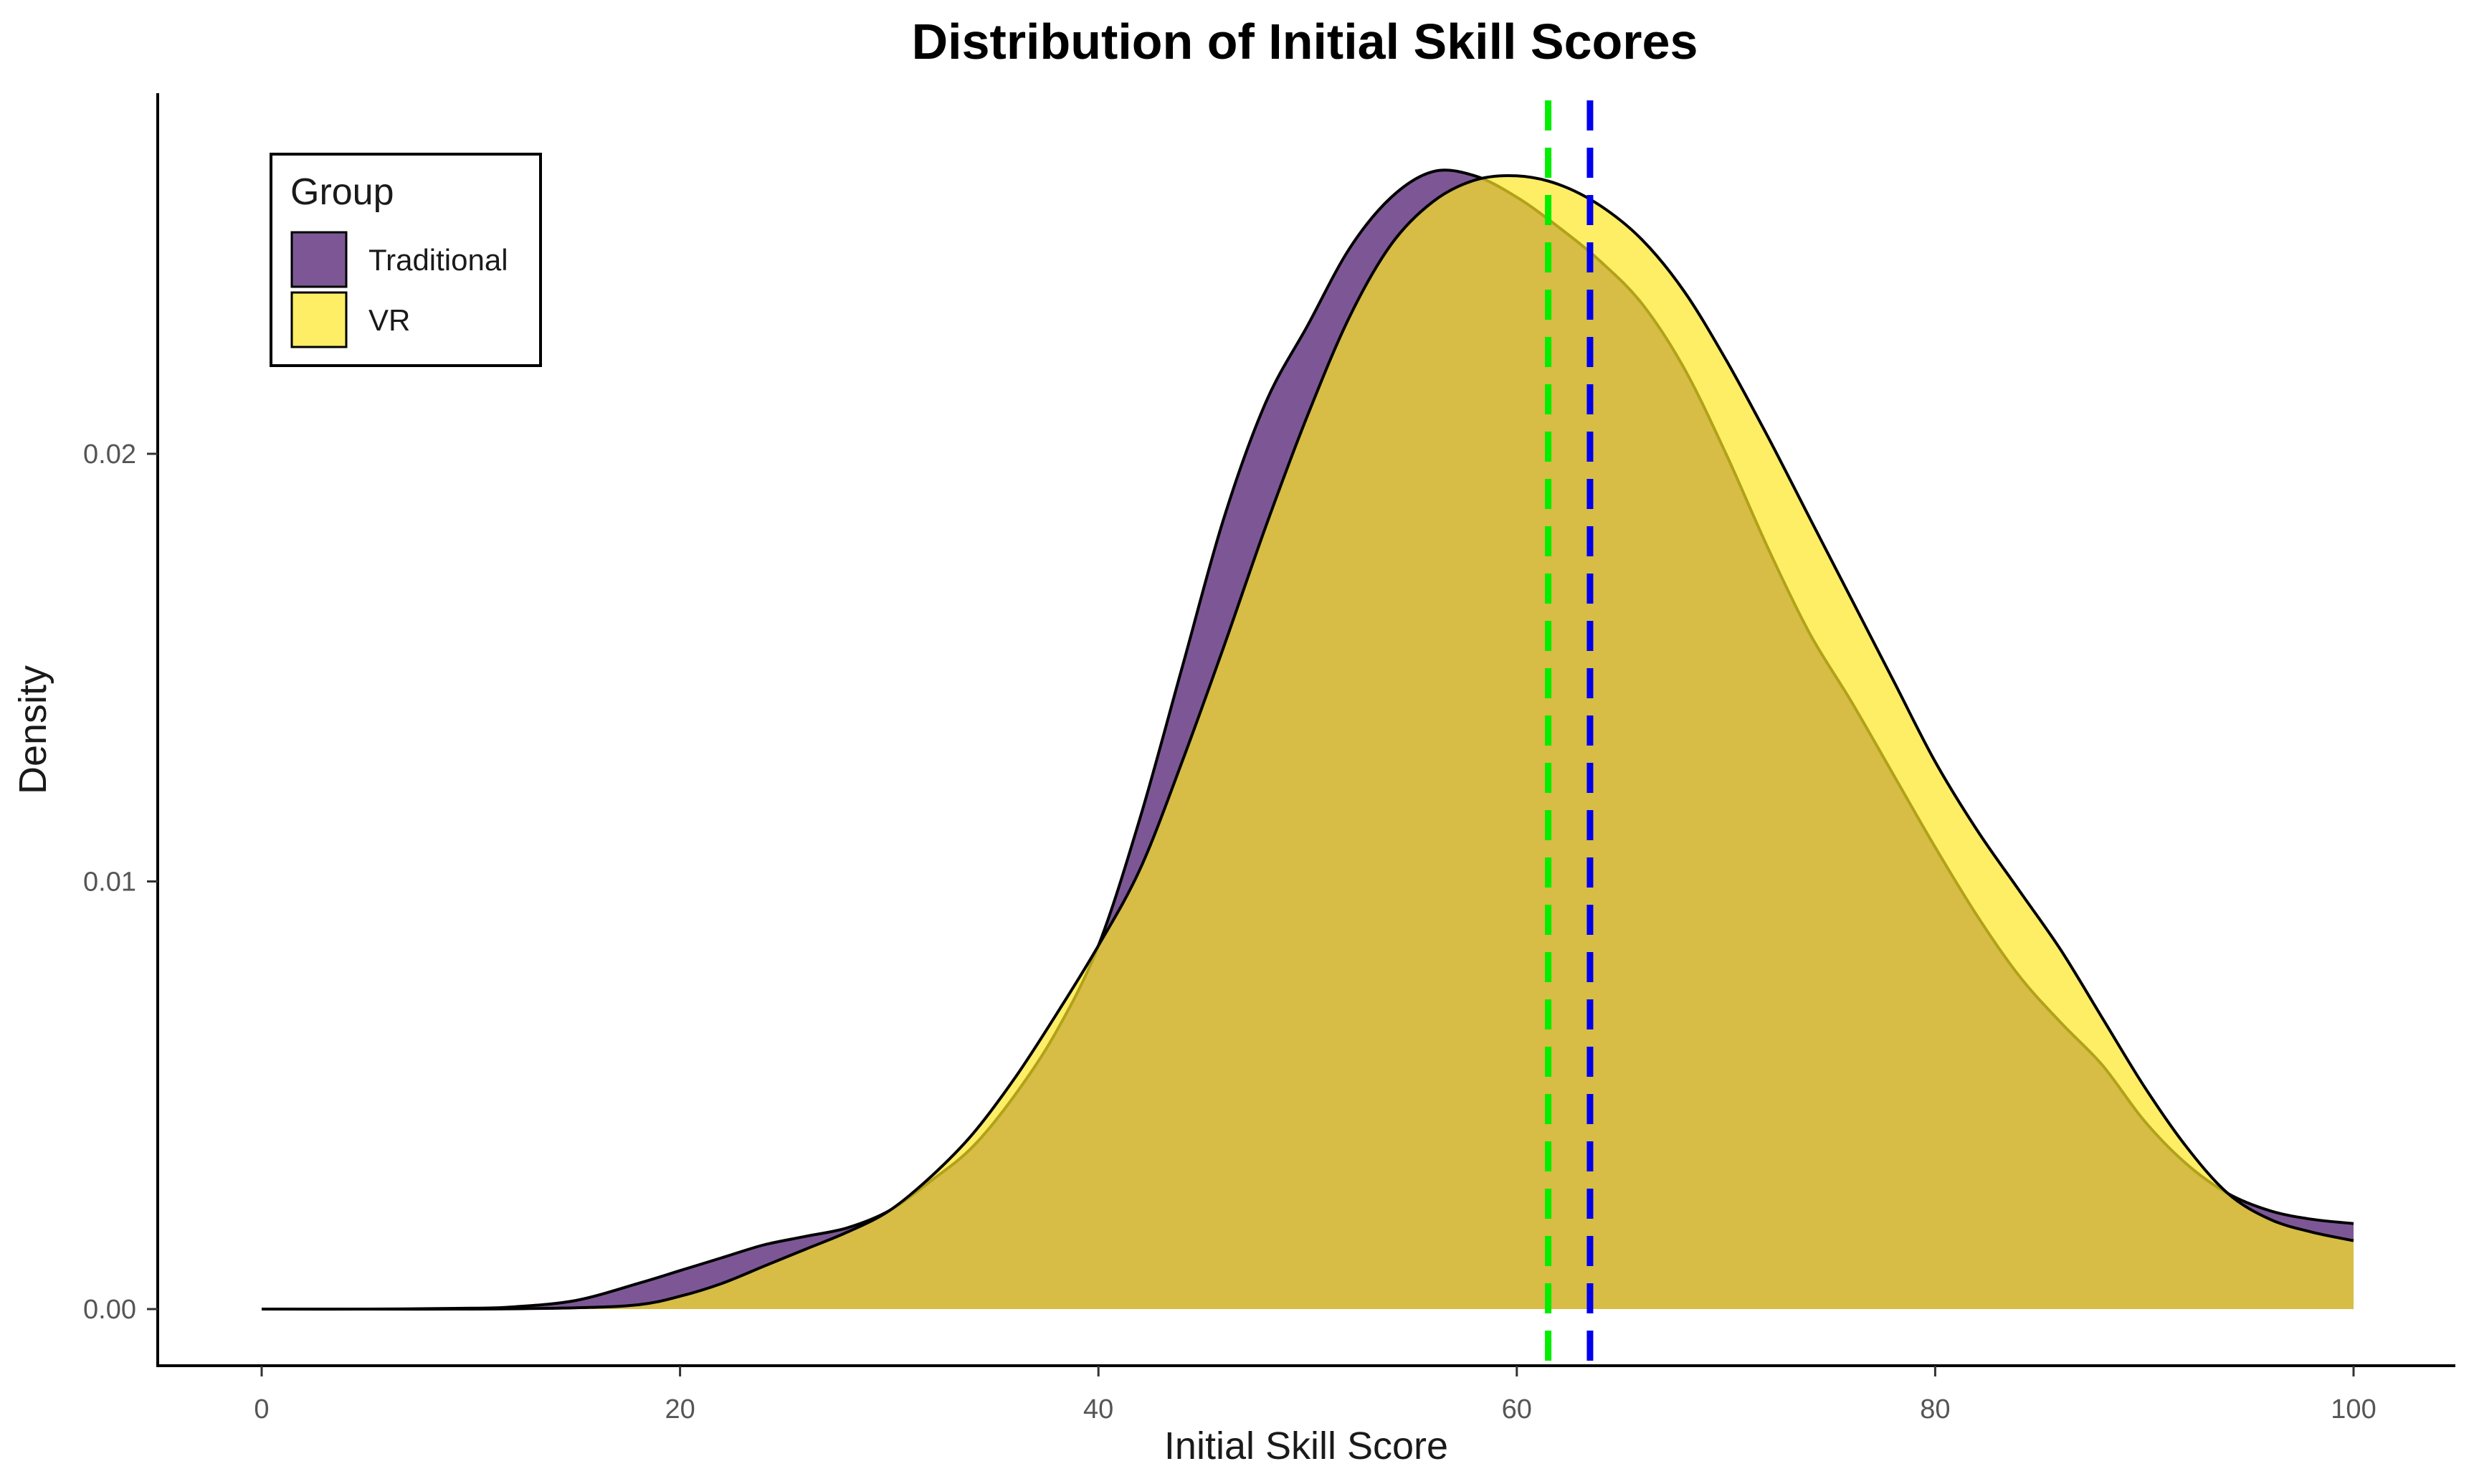 The width and height of the screenshot is (2474, 1484). I want to click on x-axis-title: Initial Skill Score, so click(1306, 1446).